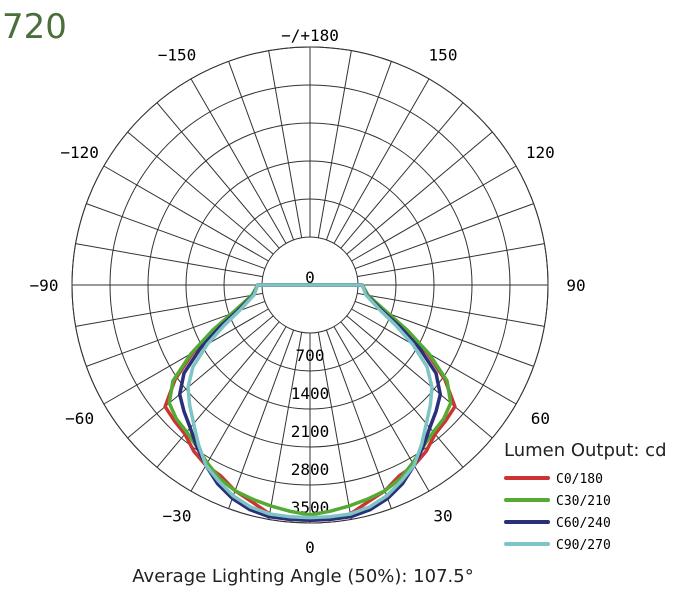 This screenshot has height=596, width=686. Describe the element at coordinates (583, 523) in the screenshot. I see `legend-label: C60/240` at that location.